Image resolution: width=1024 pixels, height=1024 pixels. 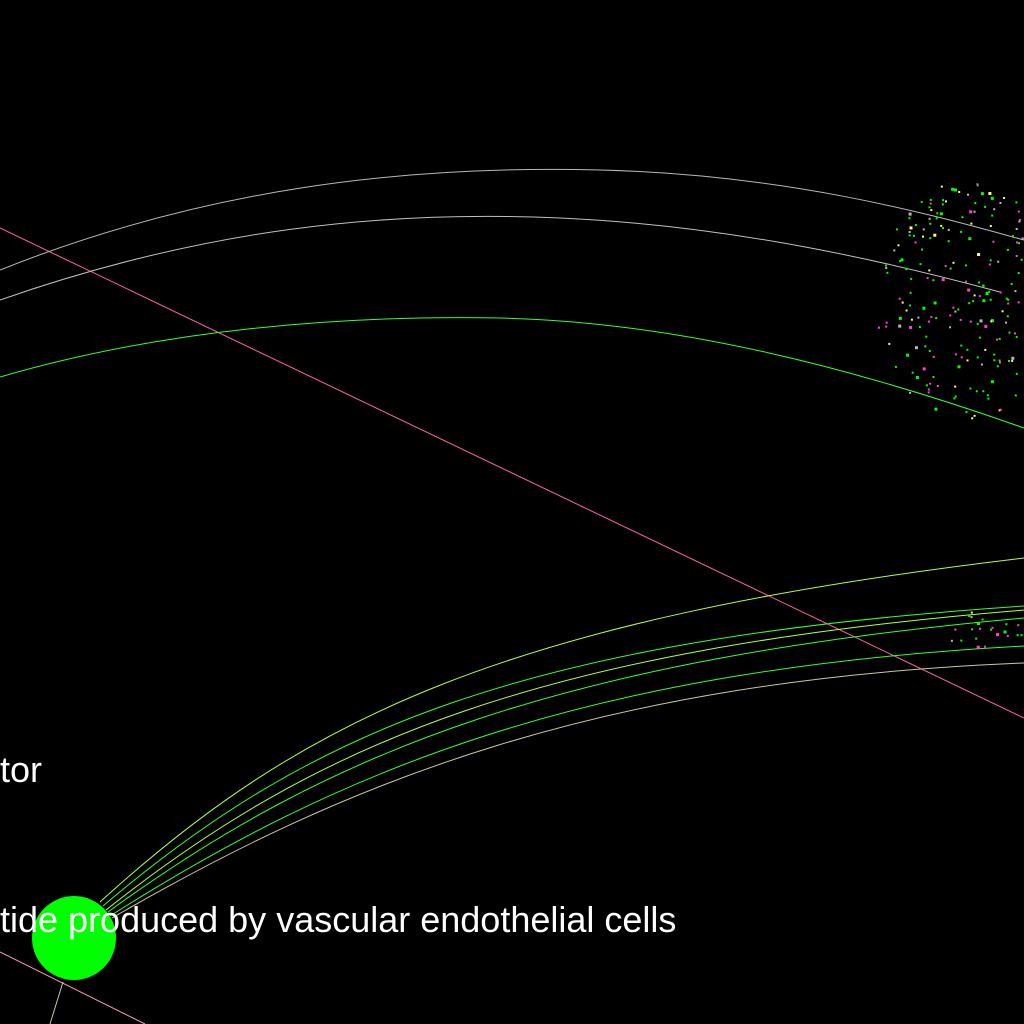 I want to click on edge-node-down, so click(x=56, y=1002).